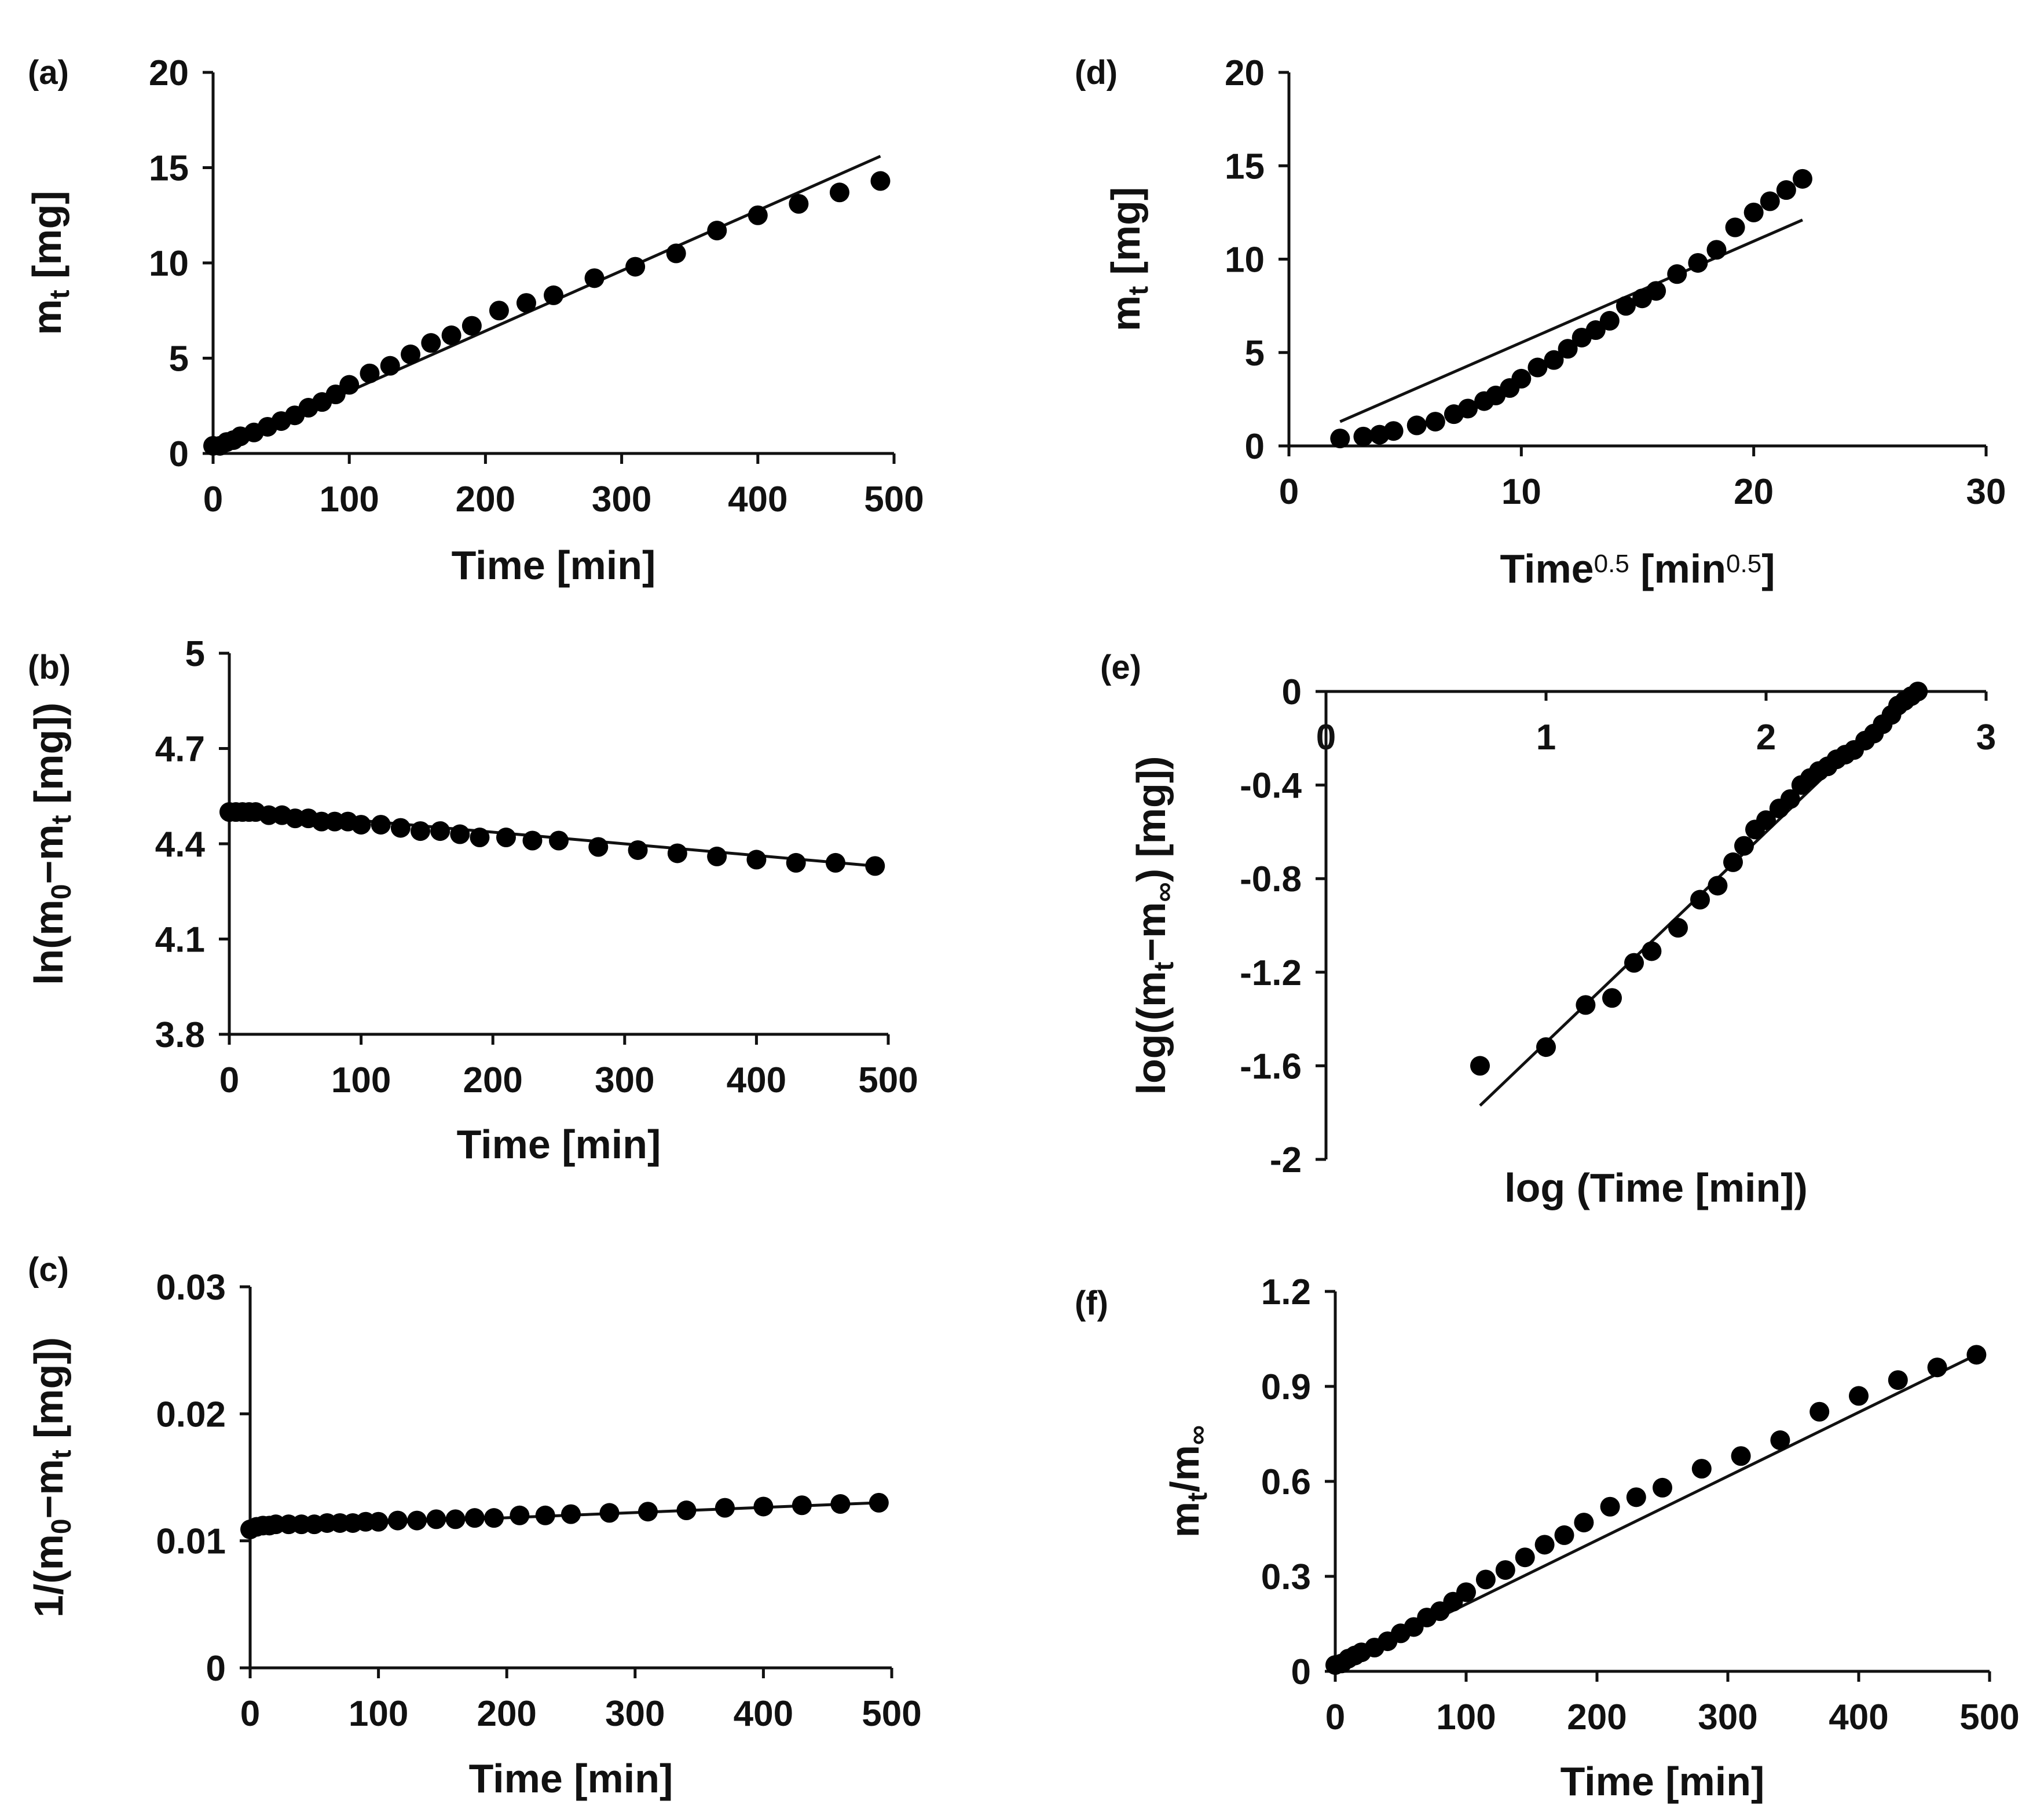 This screenshot has width=2044, height=1819. Describe the element at coordinates (1547, 568) in the screenshot. I see `label-part: Time` at that location.